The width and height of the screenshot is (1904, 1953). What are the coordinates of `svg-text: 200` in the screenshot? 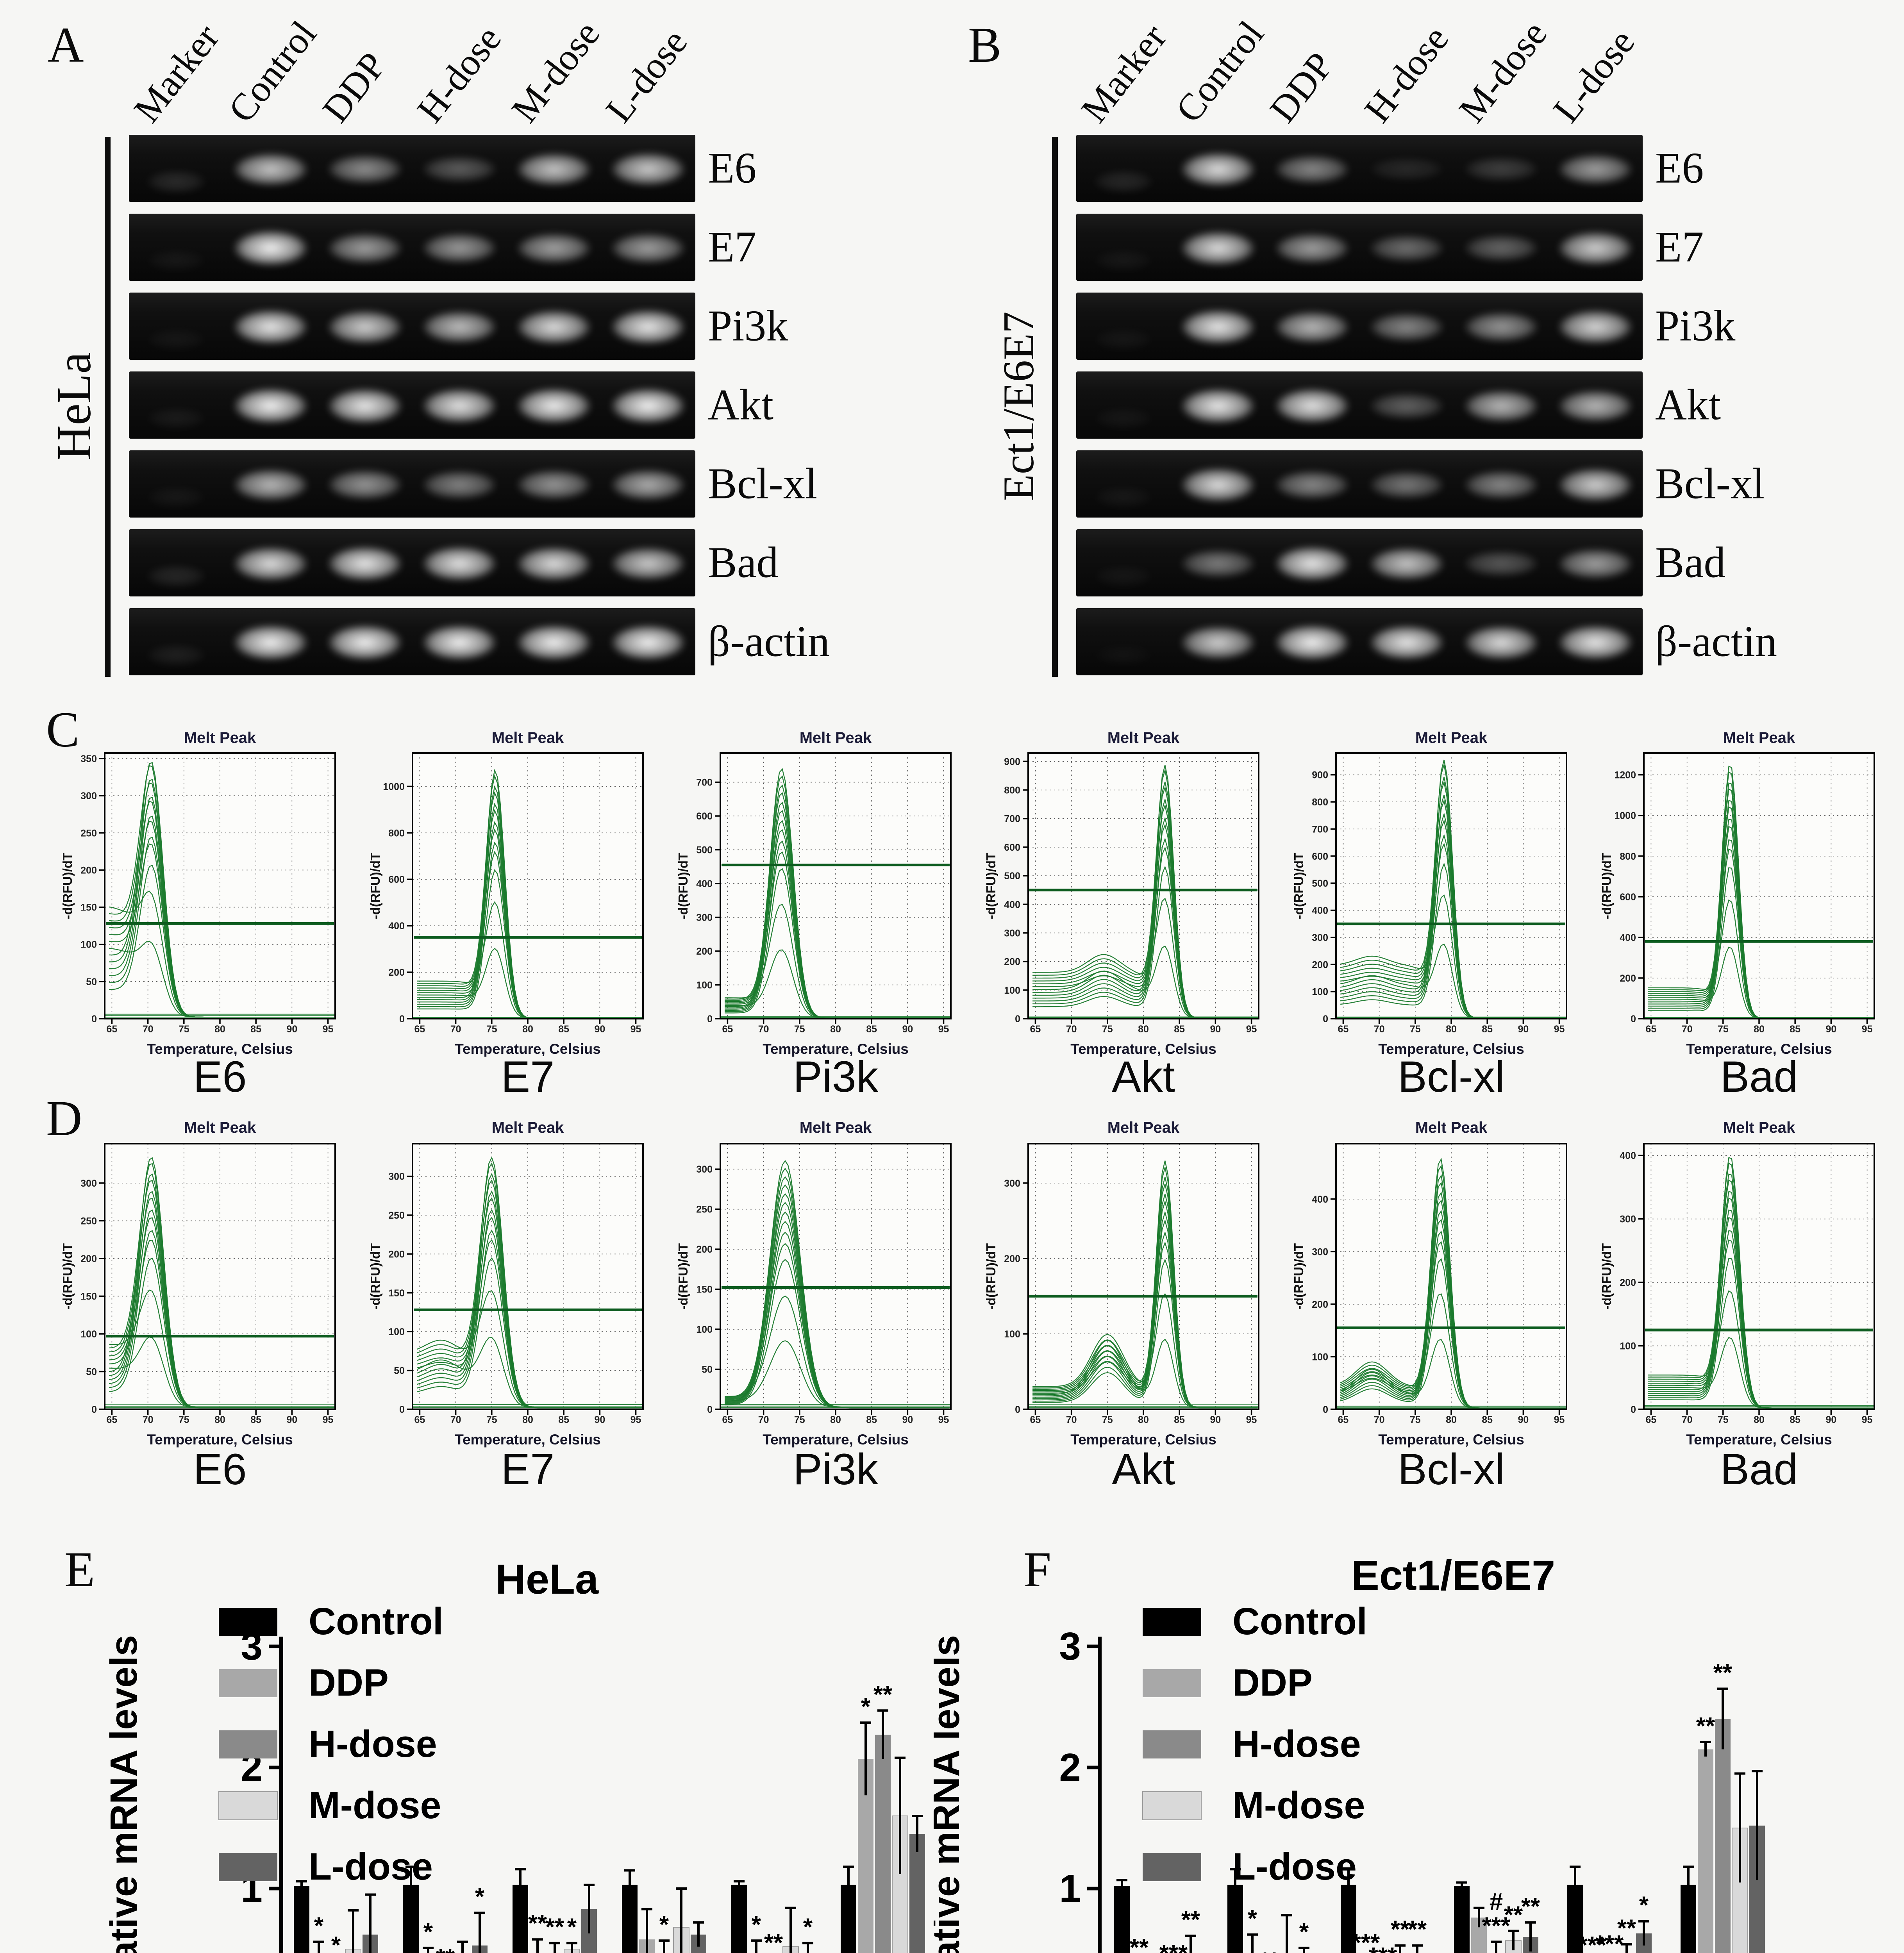 It's located at (1628, 1282).